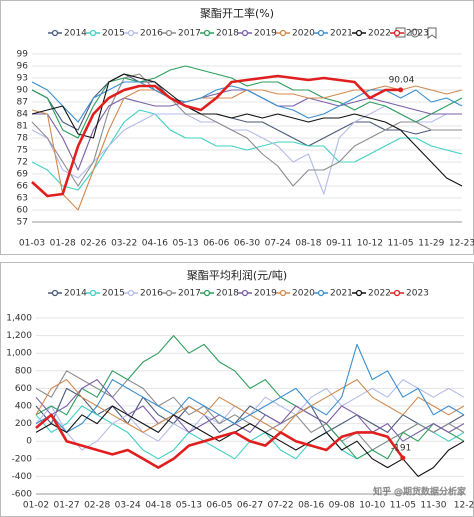  What do you see at coordinates (237, 13) in the screenshot?
I see `chart-title: 聚酯开工率(%)` at bounding box center [237, 13].